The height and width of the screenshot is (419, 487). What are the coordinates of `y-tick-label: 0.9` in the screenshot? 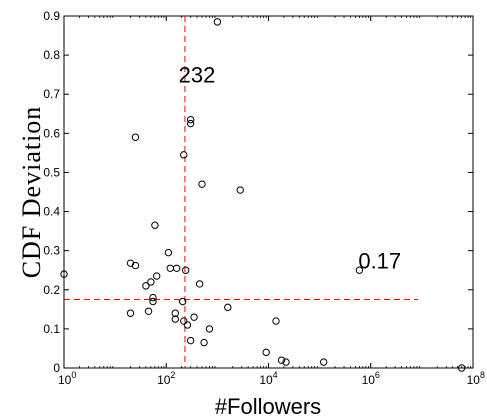 It's located at (51, 16).